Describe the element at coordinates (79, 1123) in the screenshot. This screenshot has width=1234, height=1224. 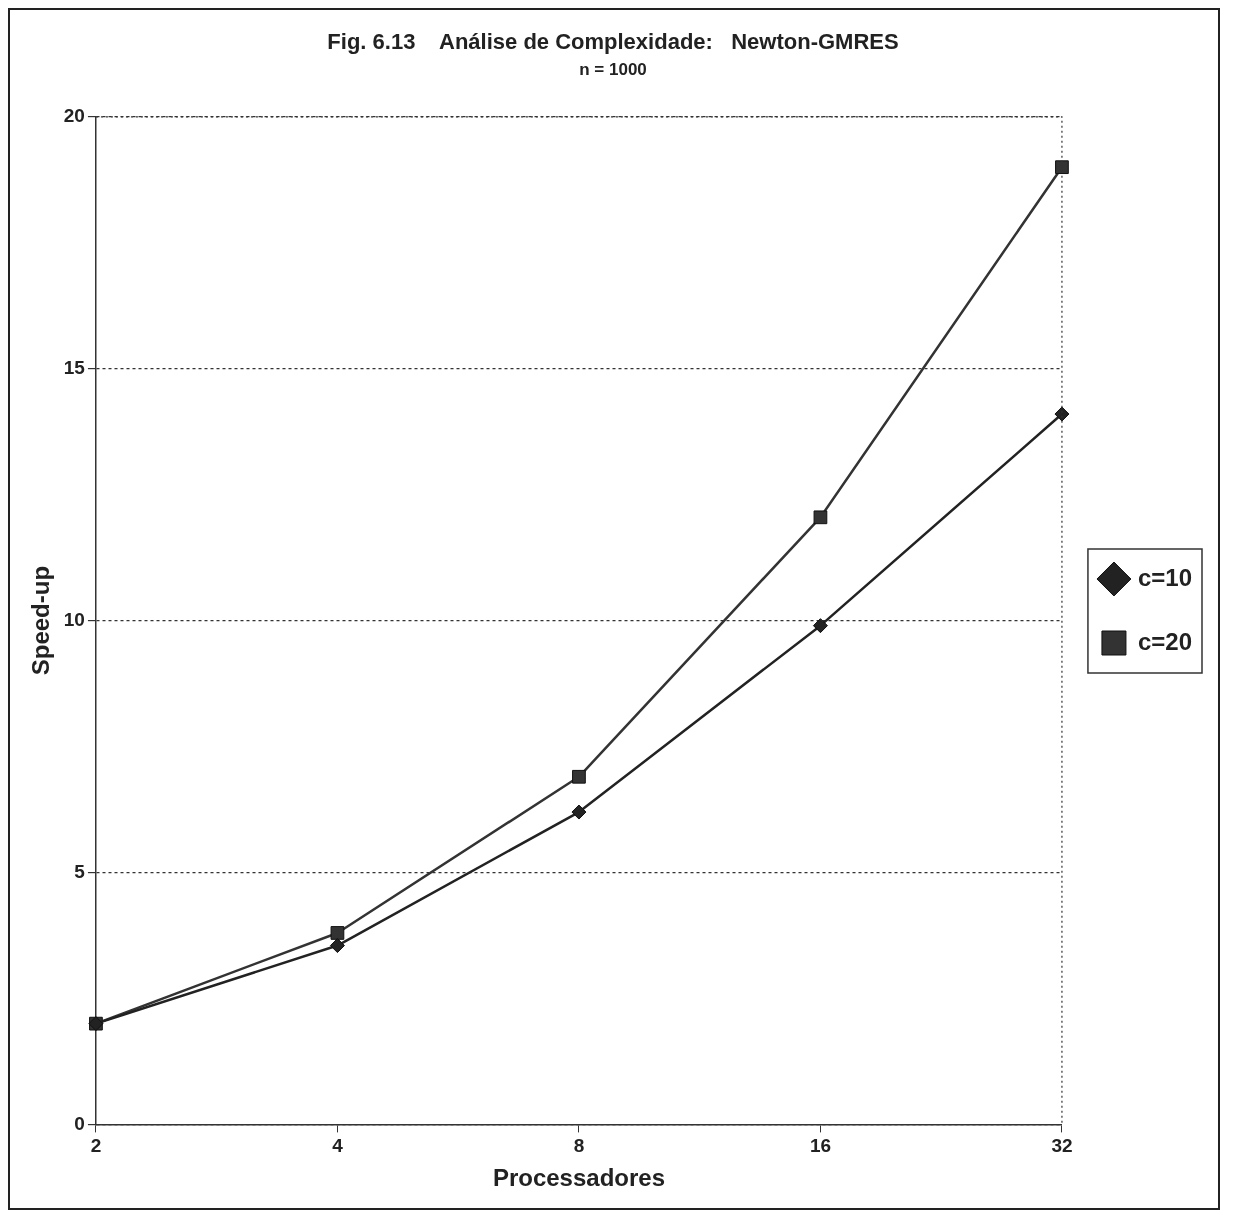
I see `y-tick-label: 0` at that location.